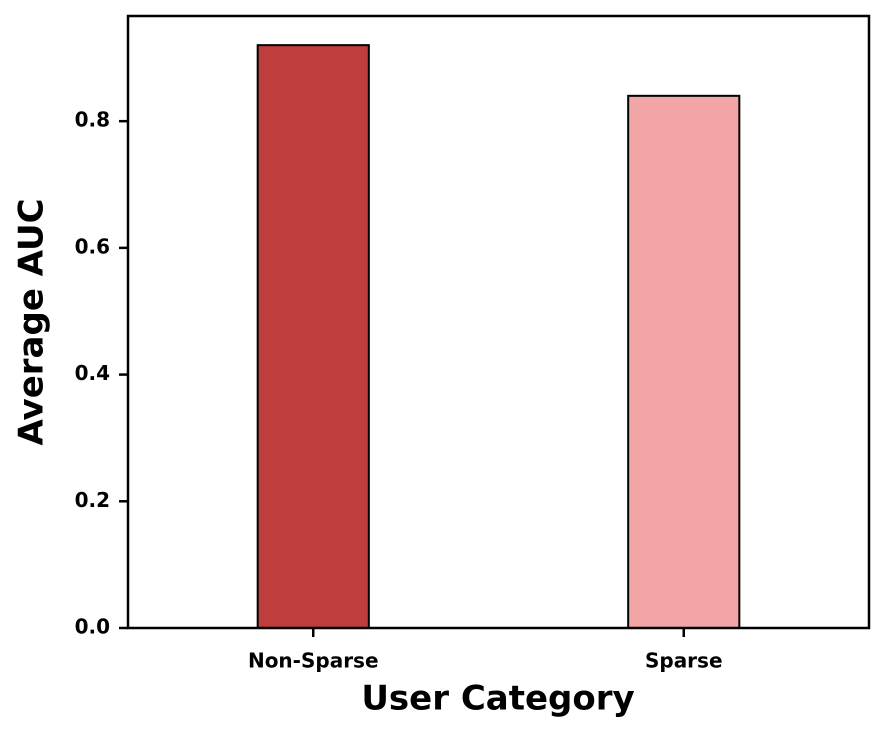 The width and height of the screenshot is (885, 735). What do you see at coordinates (313, 661) in the screenshot?
I see `x-tick-label: Non-Sparse` at bounding box center [313, 661].